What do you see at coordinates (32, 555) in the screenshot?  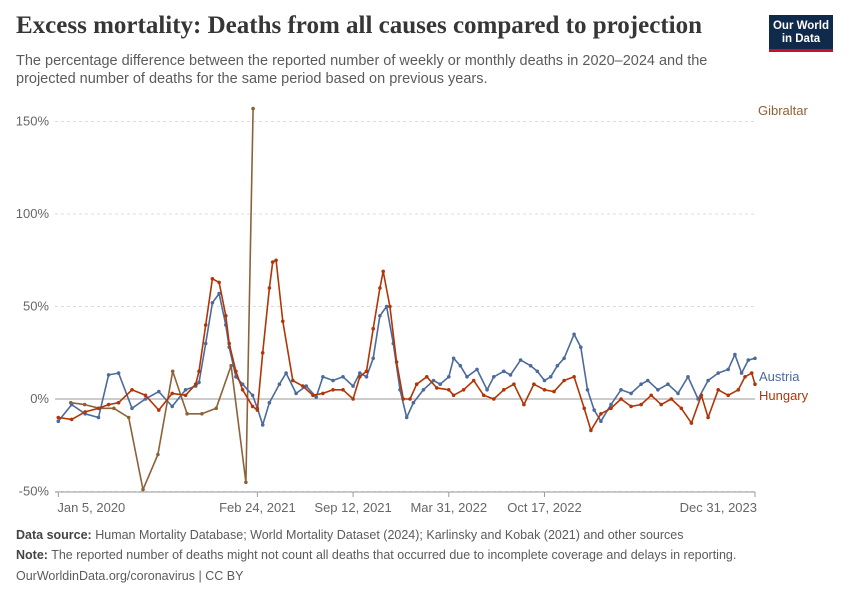 I see `note-label: Note:` at bounding box center [32, 555].